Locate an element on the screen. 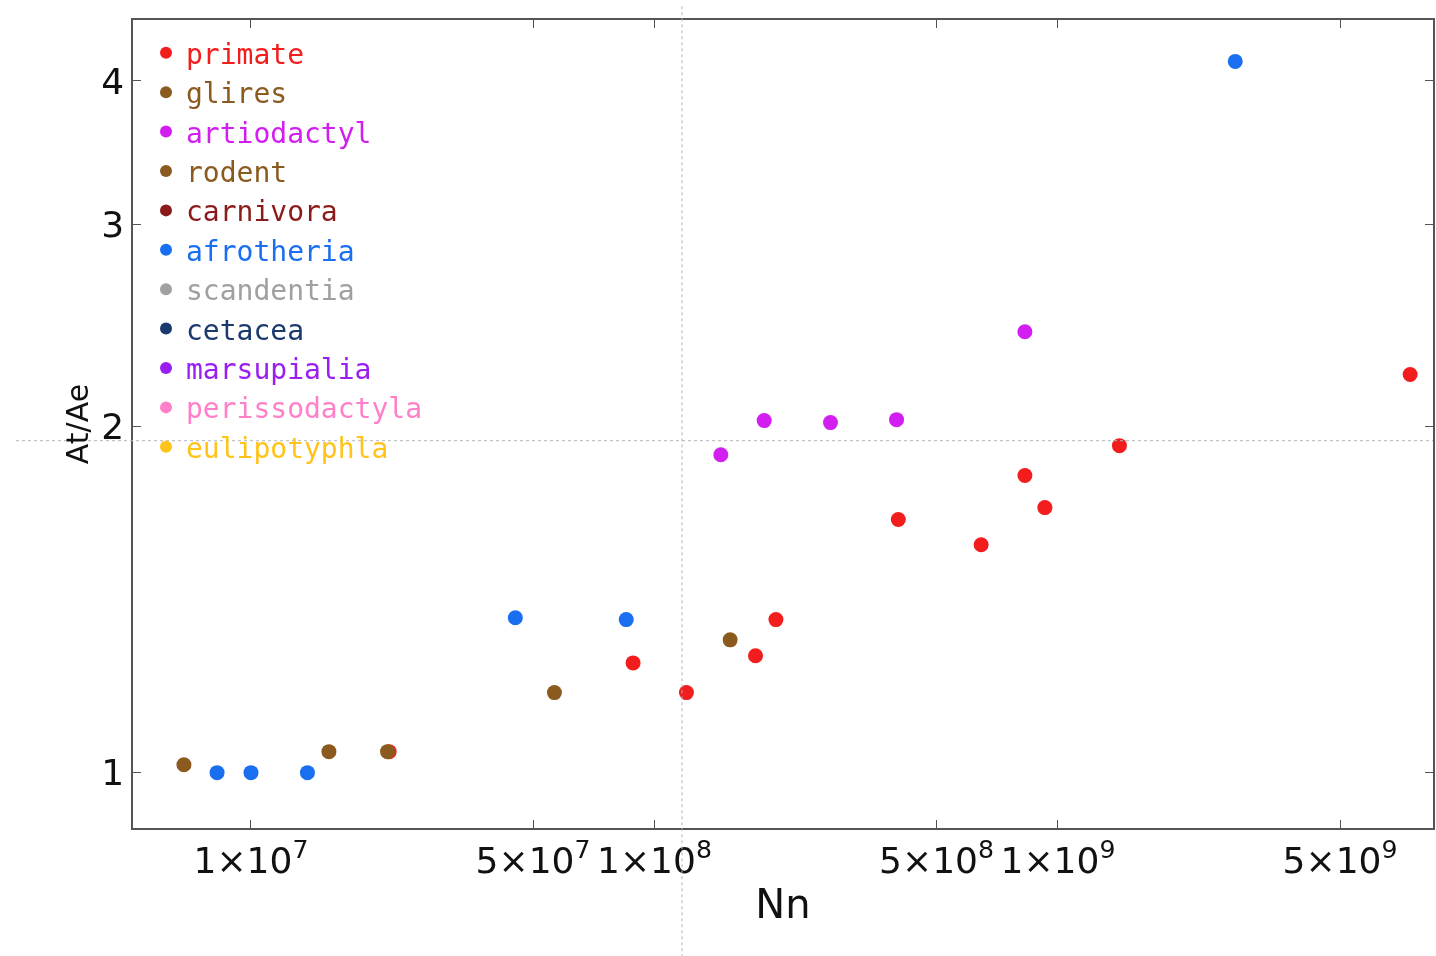  legend-label: carnivora is located at coordinates (262, 212).